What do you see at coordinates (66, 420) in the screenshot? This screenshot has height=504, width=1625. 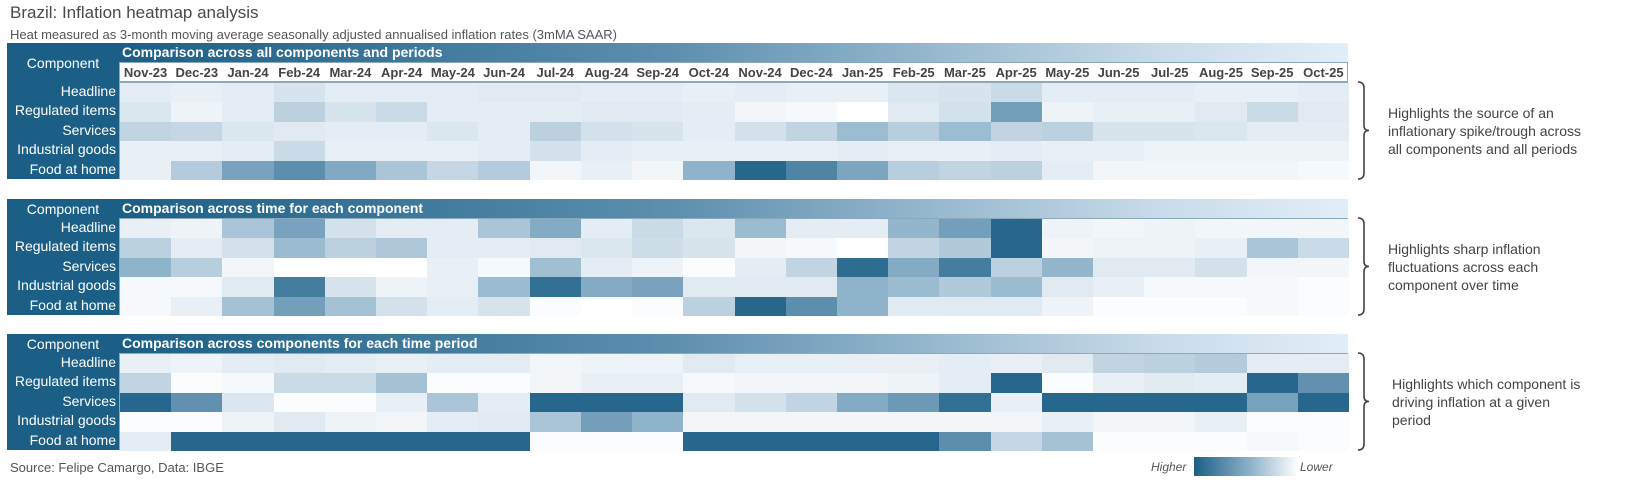 I see `component-label: Industrial goods` at bounding box center [66, 420].